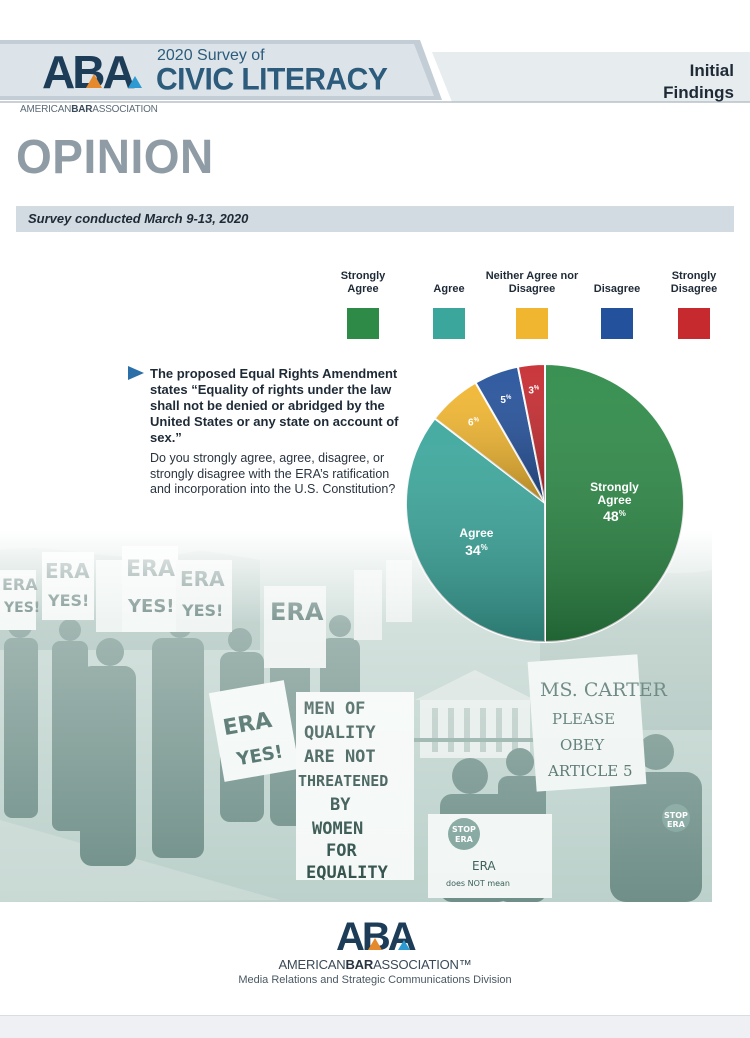 Image resolution: width=750 pixels, height=1038 pixels. I want to click on legend-label: Agree, so click(449, 289).